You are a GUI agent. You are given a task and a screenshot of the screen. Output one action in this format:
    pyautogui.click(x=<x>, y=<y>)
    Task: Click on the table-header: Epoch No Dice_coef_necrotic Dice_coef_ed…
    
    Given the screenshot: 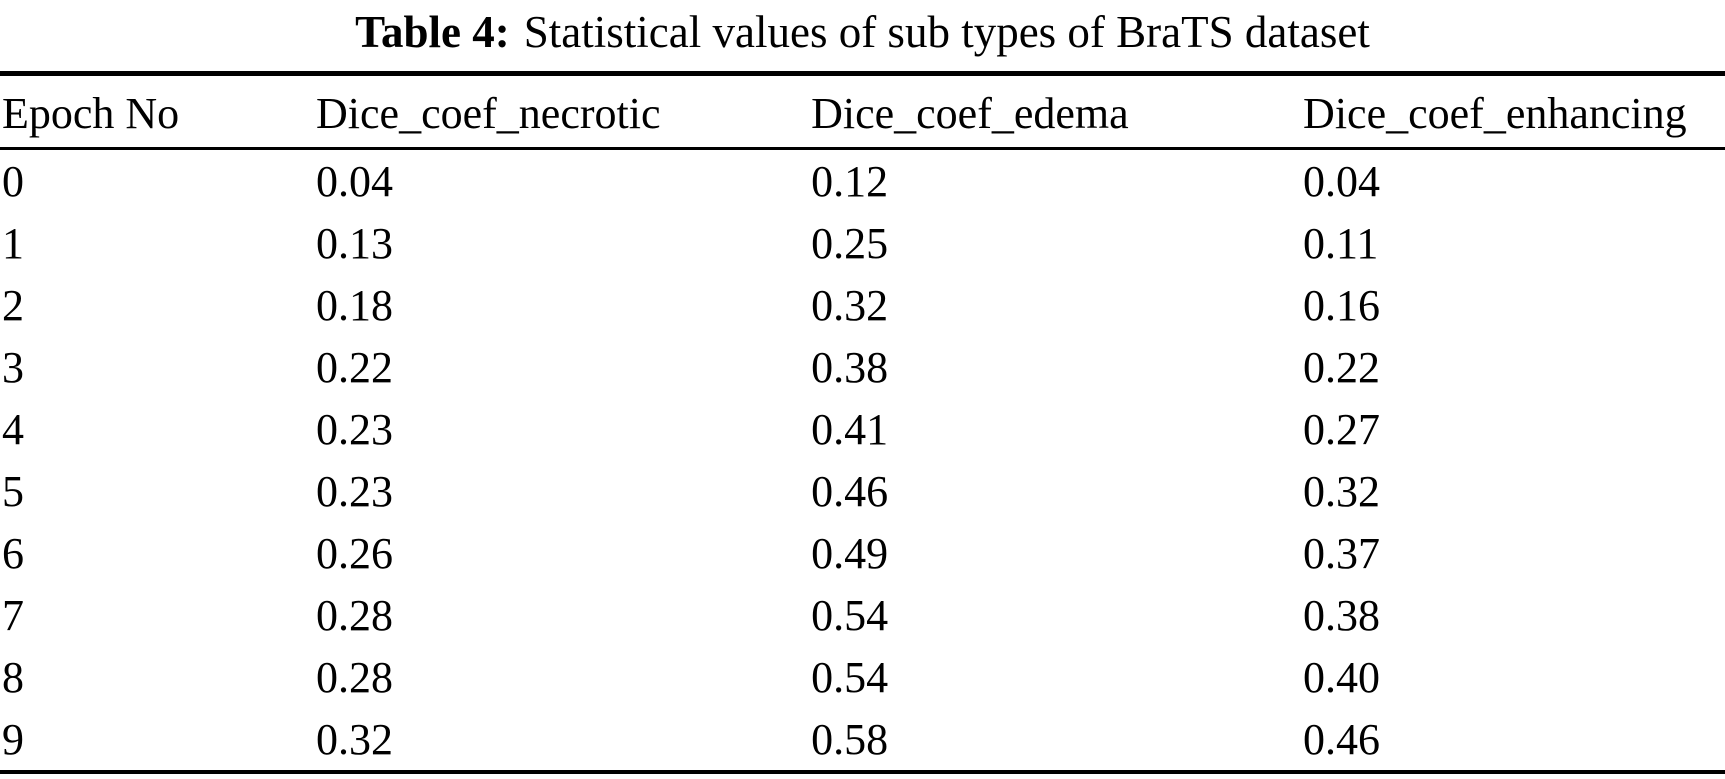 What is the action you would take?
    pyautogui.click(x=862, y=111)
    